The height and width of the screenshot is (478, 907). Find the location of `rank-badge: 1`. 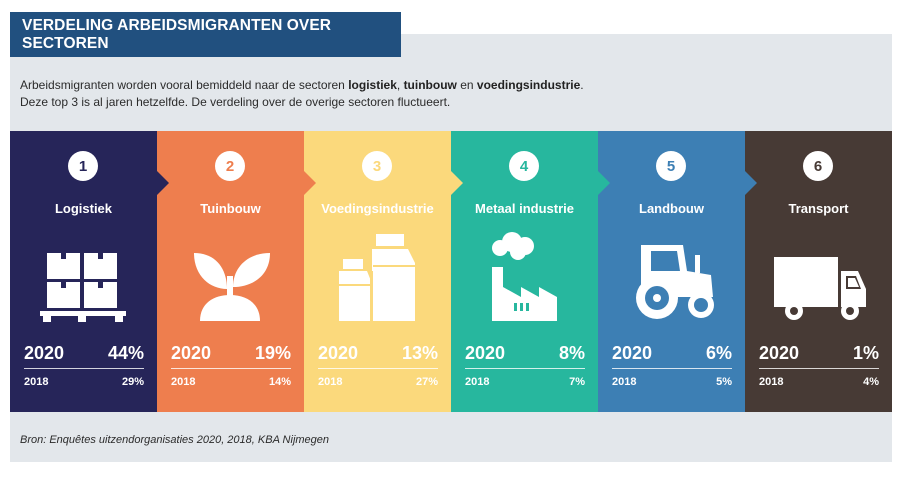

rank-badge: 1 is located at coordinates (83, 166).